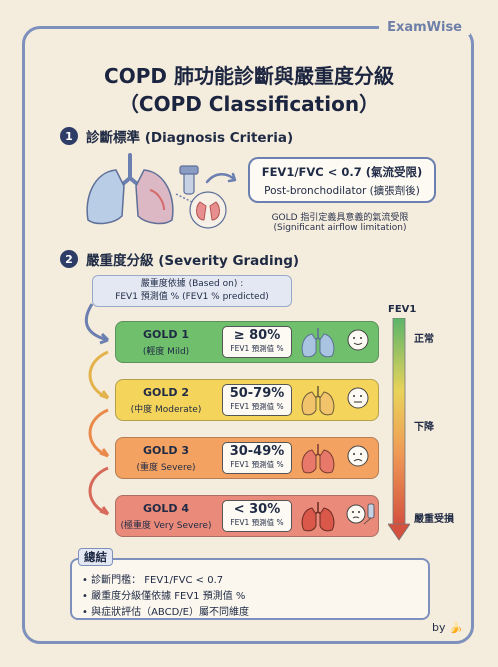 This screenshot has width=498, height=667. I want to click on gold-2-value-box: 50-79% FEV1 預測值 %, so click(257, 400).